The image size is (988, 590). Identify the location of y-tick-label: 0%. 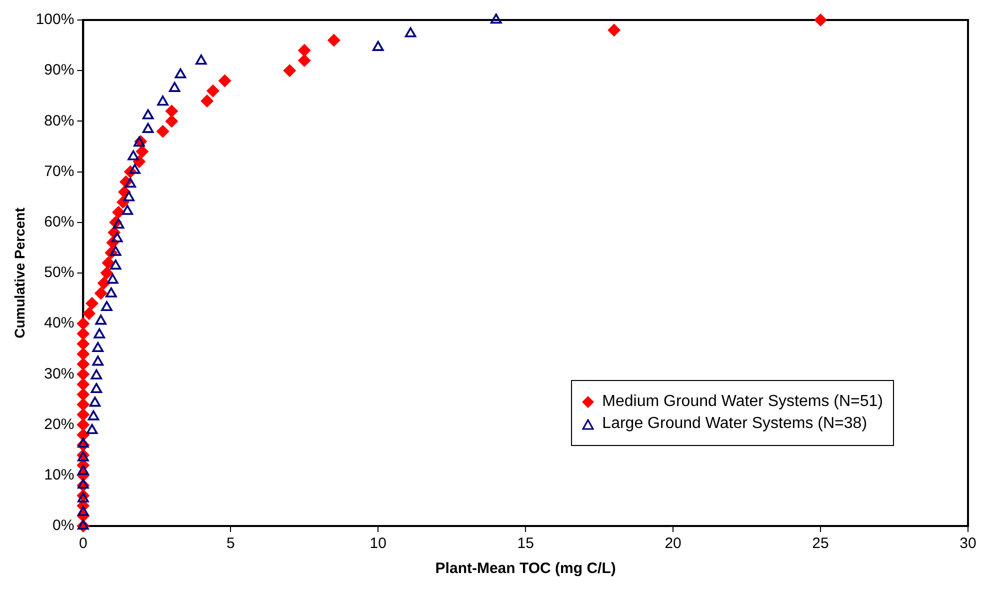
(63, 525).